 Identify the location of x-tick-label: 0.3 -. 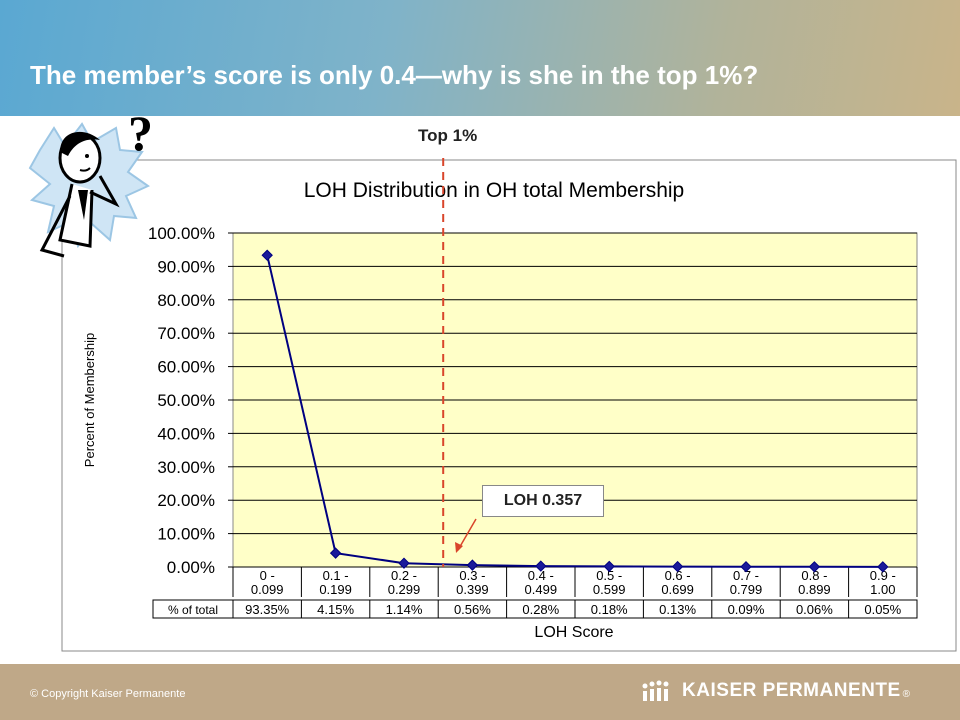
(472, 575).